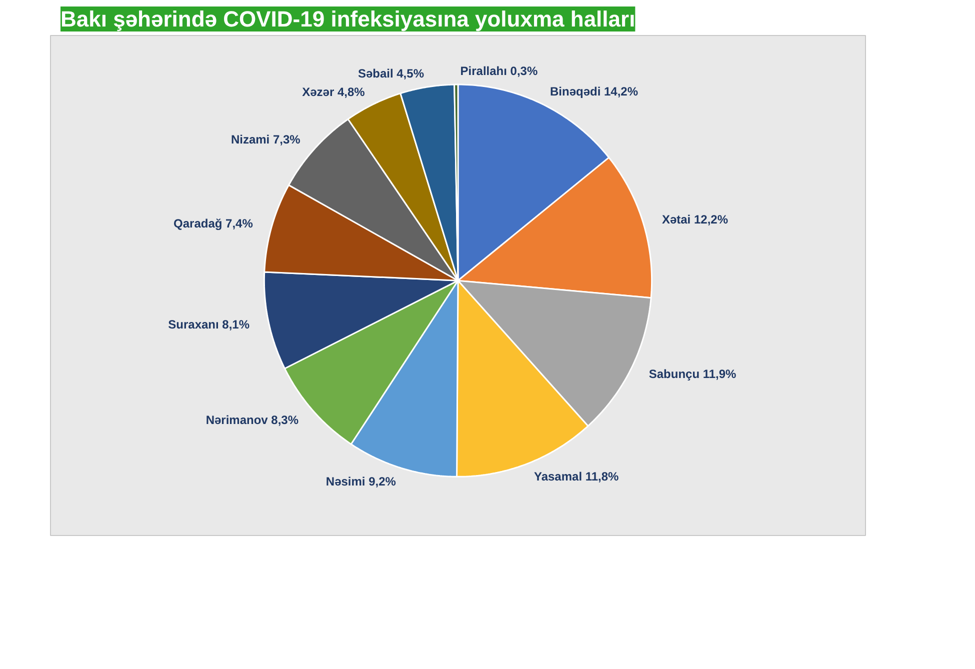  I want to click on slice-label: Qaradağ 7,4%, so click(214, 223).